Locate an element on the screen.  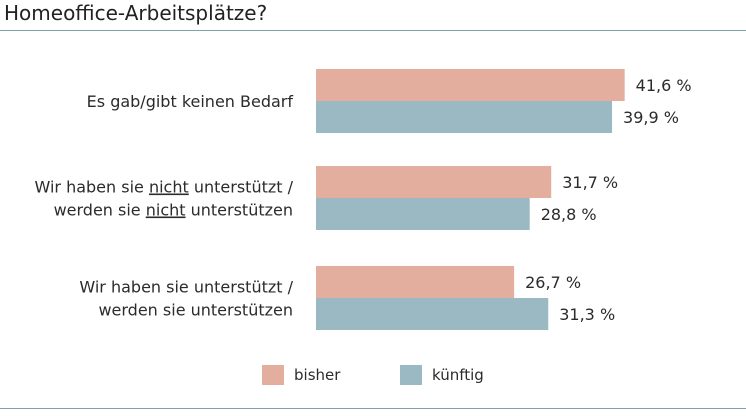
cat-unterstuetzt-line-1-part-1: Wir haben sie unterstützt / is located at coordinates (186, 287).